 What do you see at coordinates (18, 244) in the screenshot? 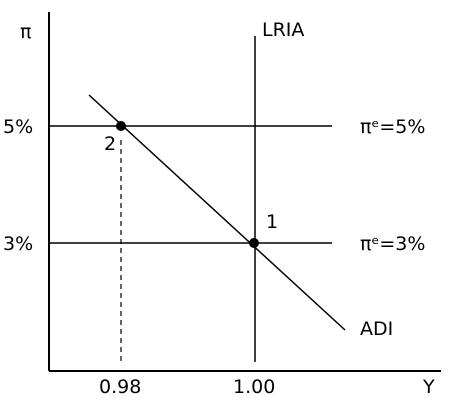
I see `tick-y-3: 3%` at bounding box center [18, 244].